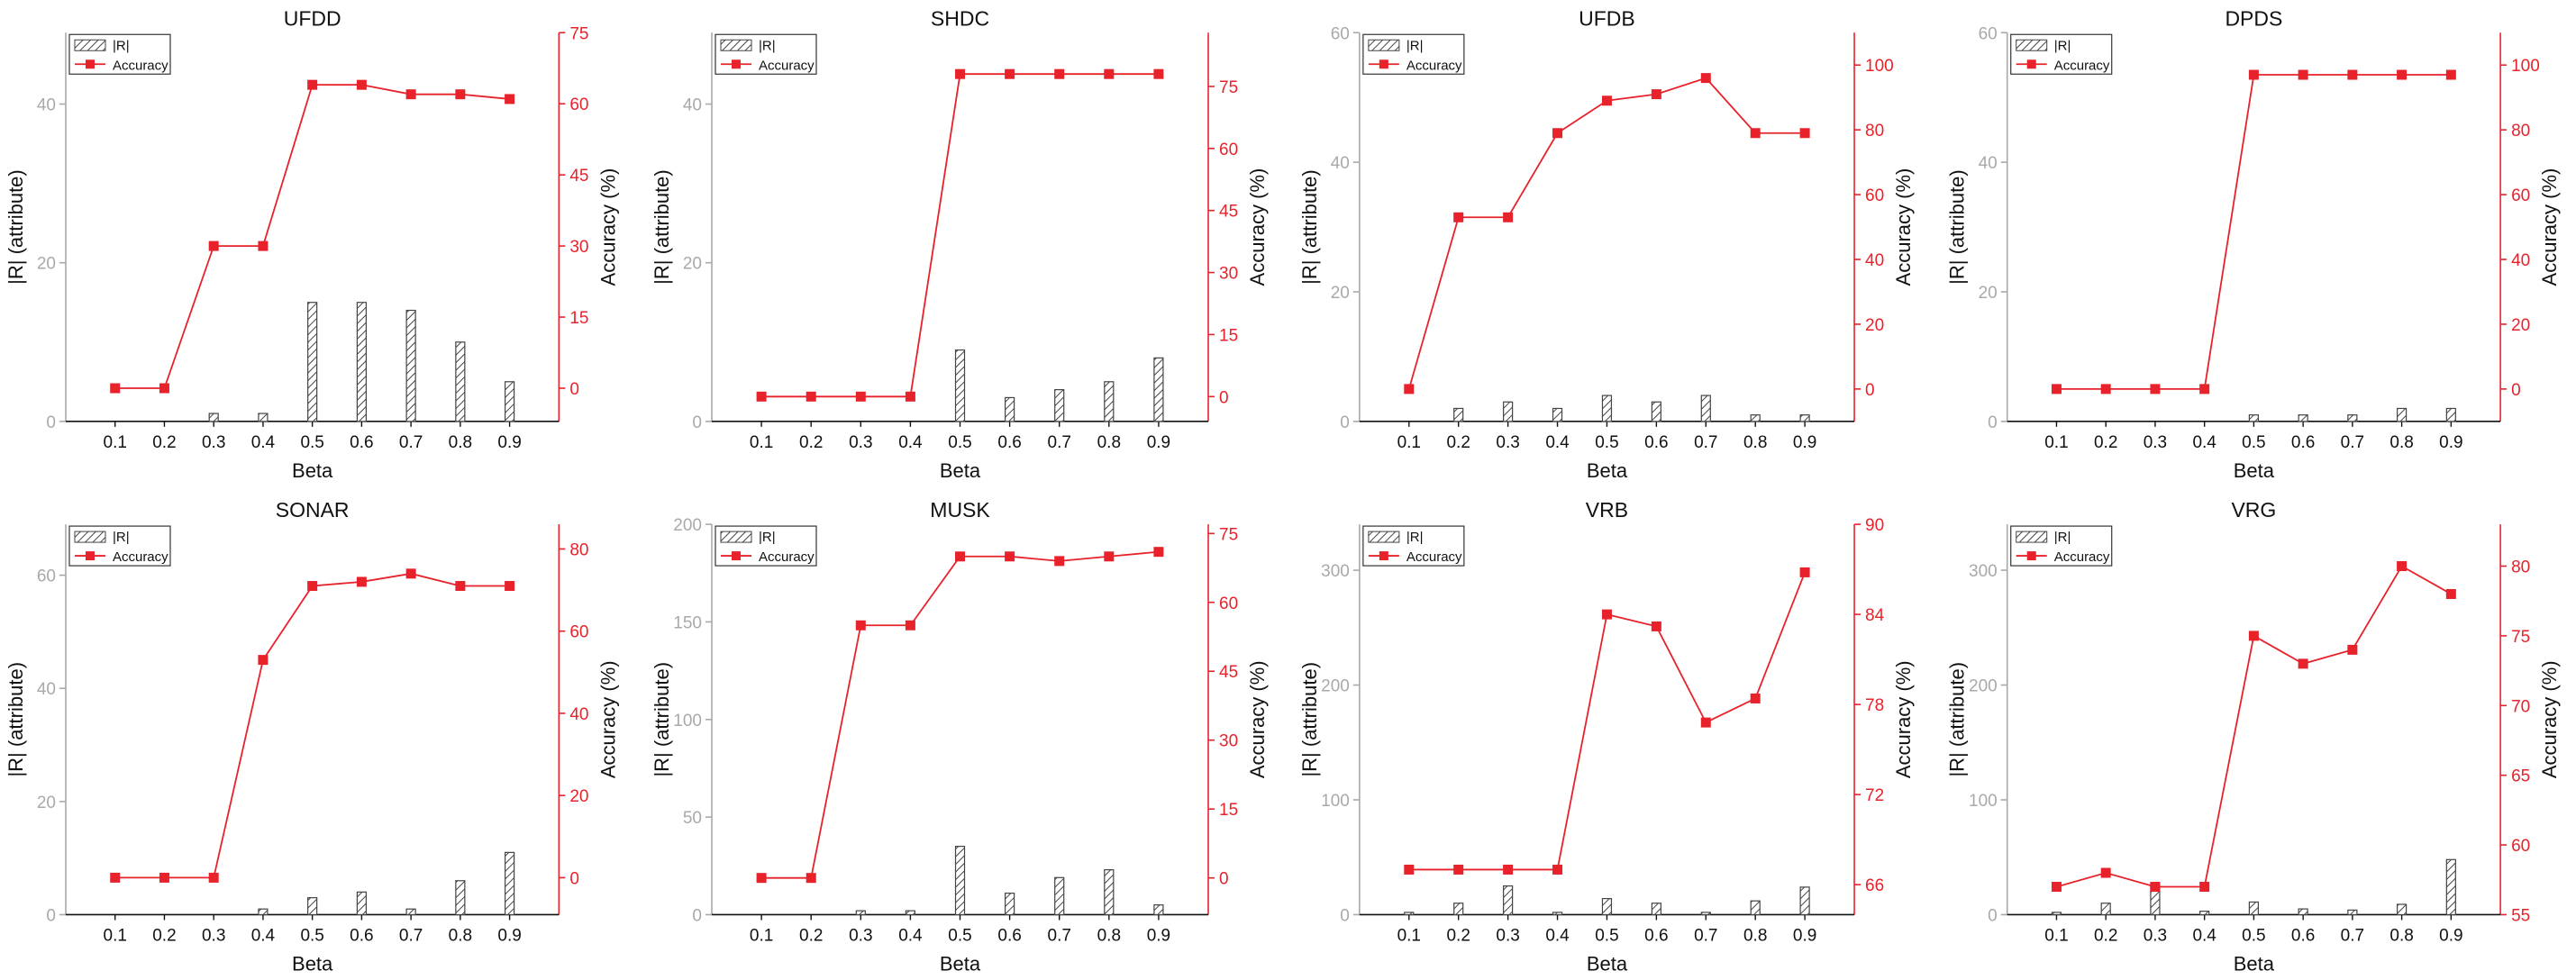 This screenshot has height=980, width=2576. I want to click on legend-bar-label: |R|, so click(1415, 537).